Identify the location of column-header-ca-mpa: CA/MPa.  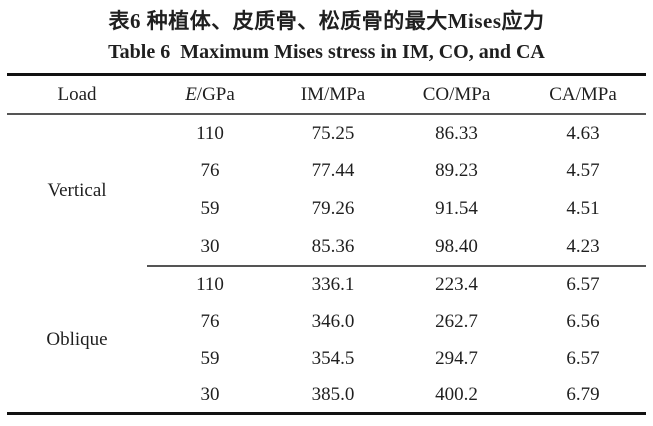
(583, 94).